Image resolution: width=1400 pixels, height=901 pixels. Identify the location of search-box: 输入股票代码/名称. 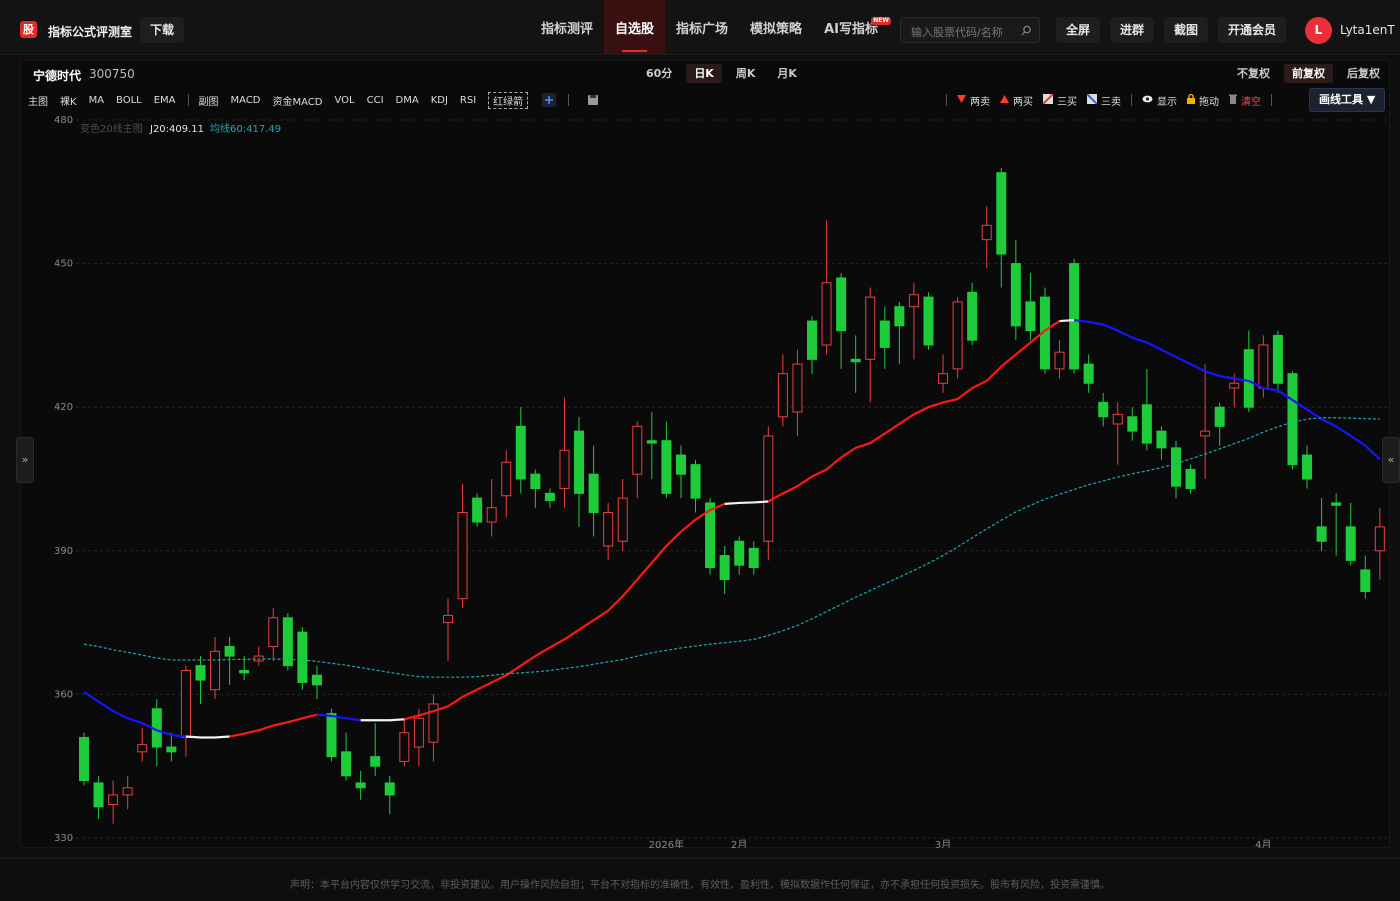
(970, 30).